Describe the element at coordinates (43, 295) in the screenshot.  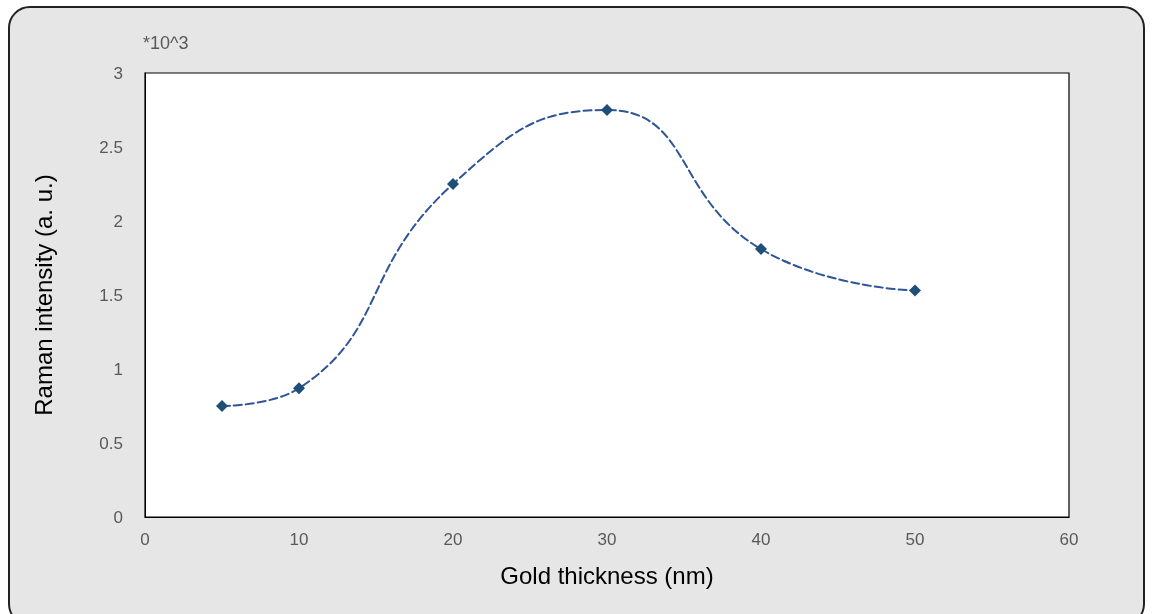
I see `y-axis-title: Raman intensity (a. u.)` at that location.